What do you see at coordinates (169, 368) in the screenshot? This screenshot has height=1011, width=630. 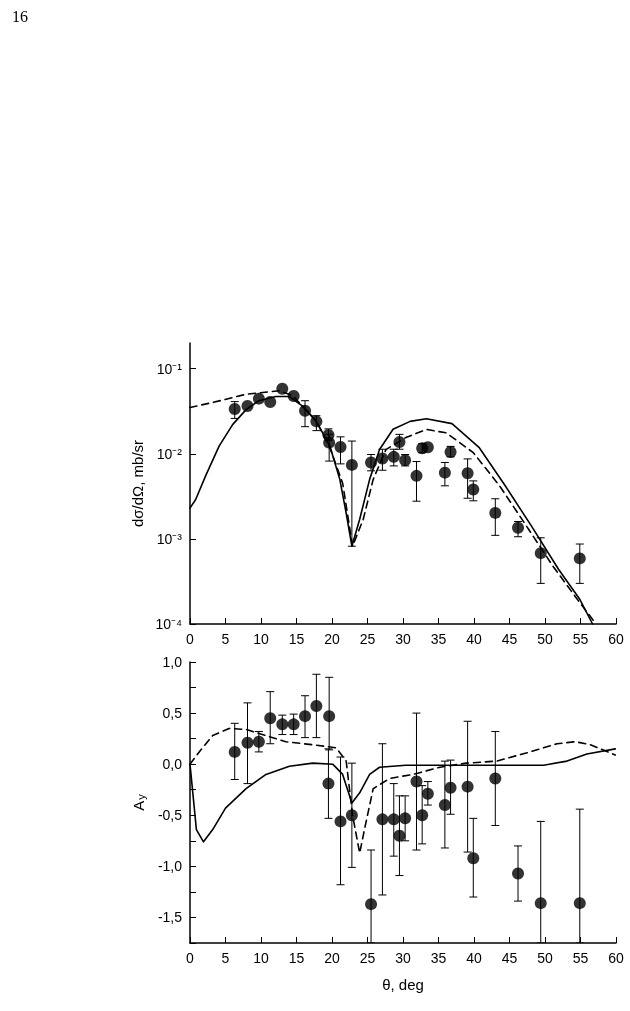 I see `y-tick-label: 10⁻¹` at bounding box center [169, 368].